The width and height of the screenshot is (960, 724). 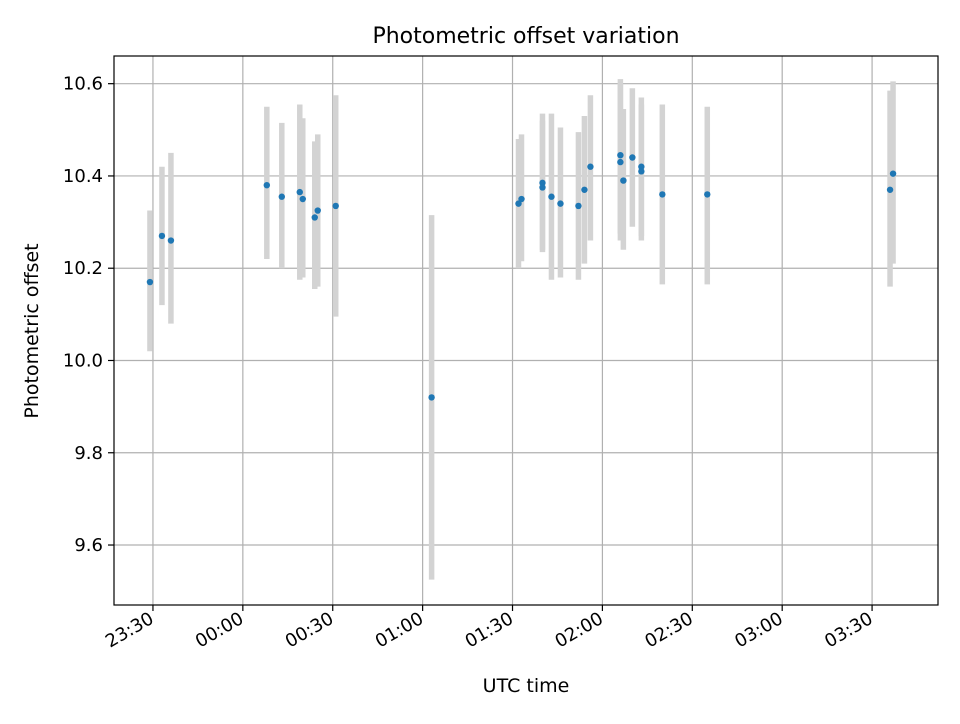 What do you see at coordinates (83, 176) in the screenshot?
I see `y-tick-label: 10.4` at bounding box center [83, 176].